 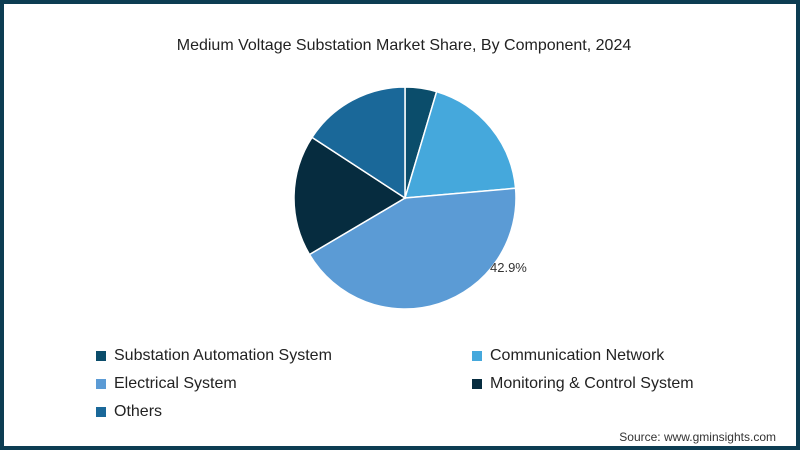 What do you see at coordinates (175, 383) in the screenshot?
I see `legend-label: Electrical System` at bounding box center [175, 383].